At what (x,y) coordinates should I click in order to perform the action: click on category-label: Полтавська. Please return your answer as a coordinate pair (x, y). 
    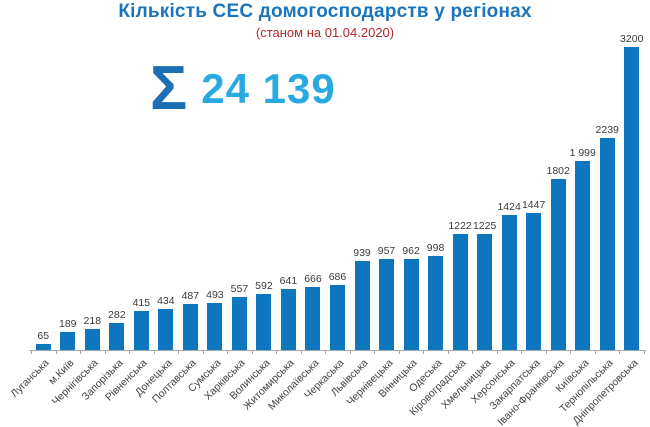
    Looking at the image, I should click on (174, 381).